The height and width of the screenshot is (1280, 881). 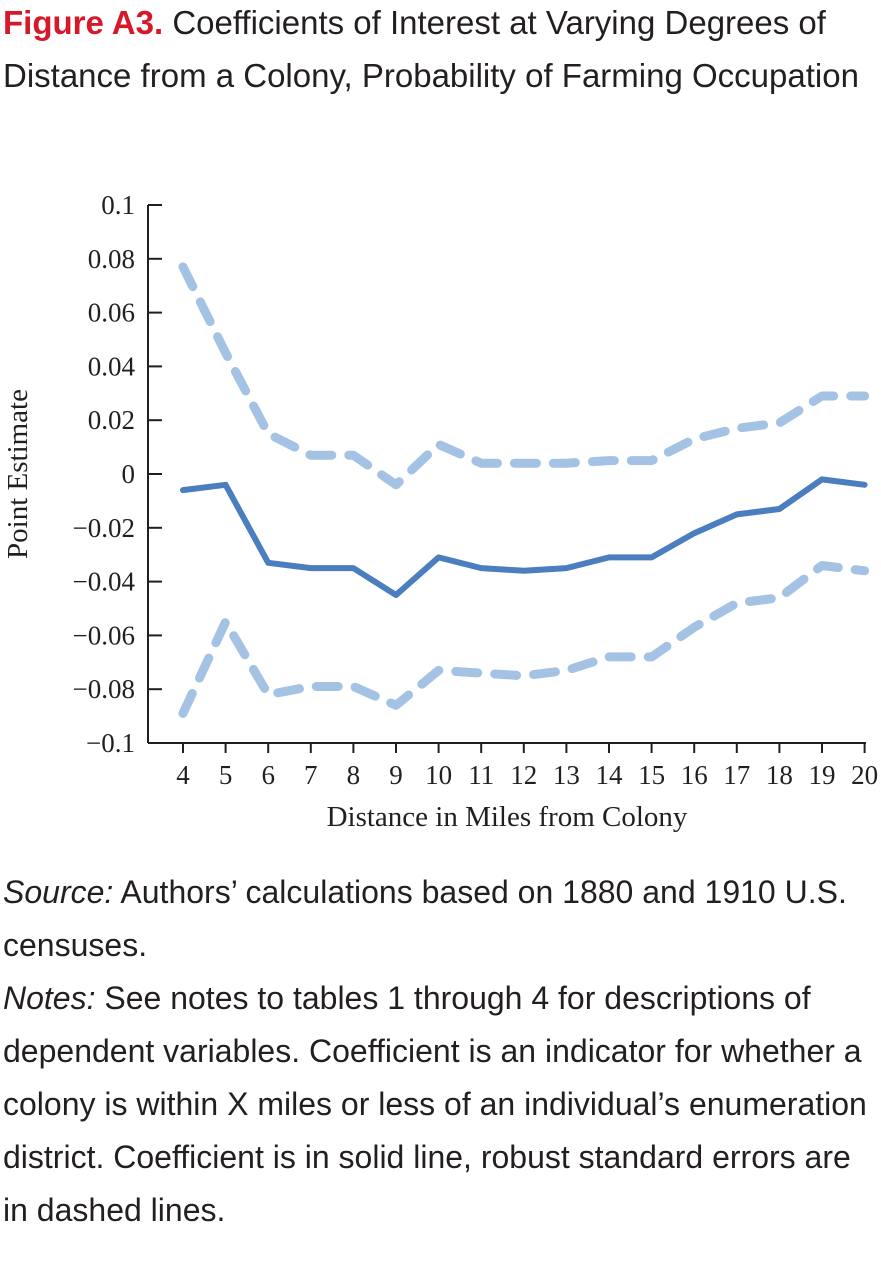 What do you see at coordinates (111, 420) in the screenshot?
I see `y-tick-label: 0.02` at bounding box center [111, 420].